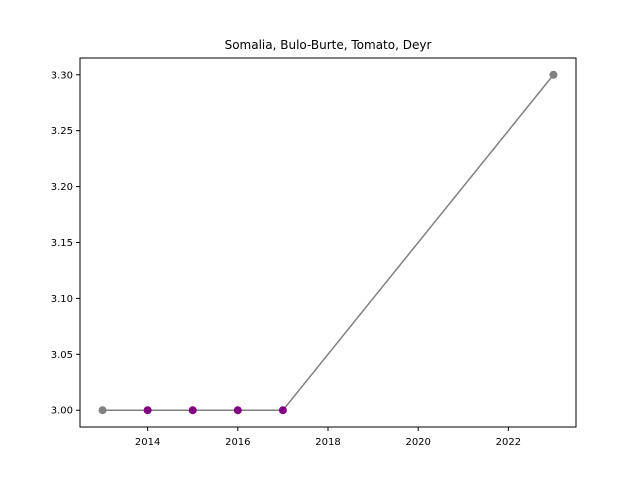  What do you see at coordinates (62, 411) in the screenshot?
I see `y-tick-label: 3.00` at bounding box center [62, 411].